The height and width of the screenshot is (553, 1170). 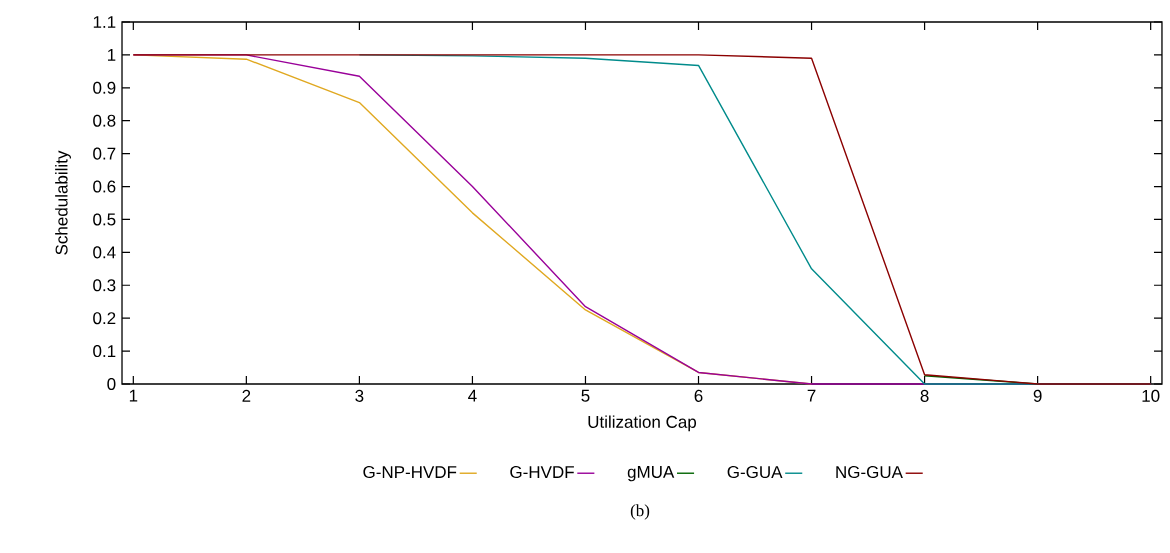 What do you see at coordinates (585, 395) in the screenshot?
I see `x-tick-label: 5` at bounding box center [585, 395].